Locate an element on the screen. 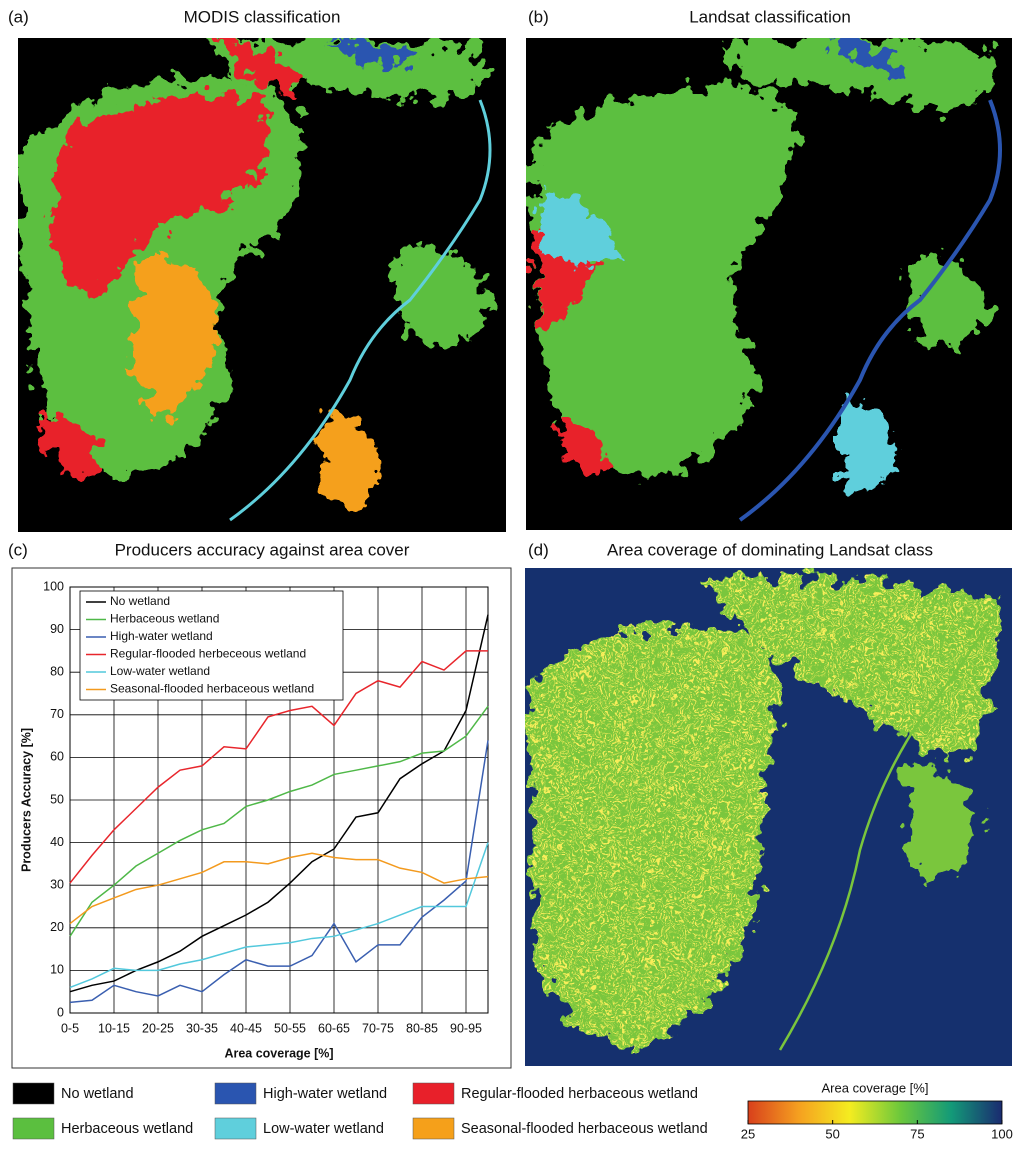 The width and height of the screenshot is (1024, 1159). colorbar-tick-label: 75 is located at coordinates (917, 1133).